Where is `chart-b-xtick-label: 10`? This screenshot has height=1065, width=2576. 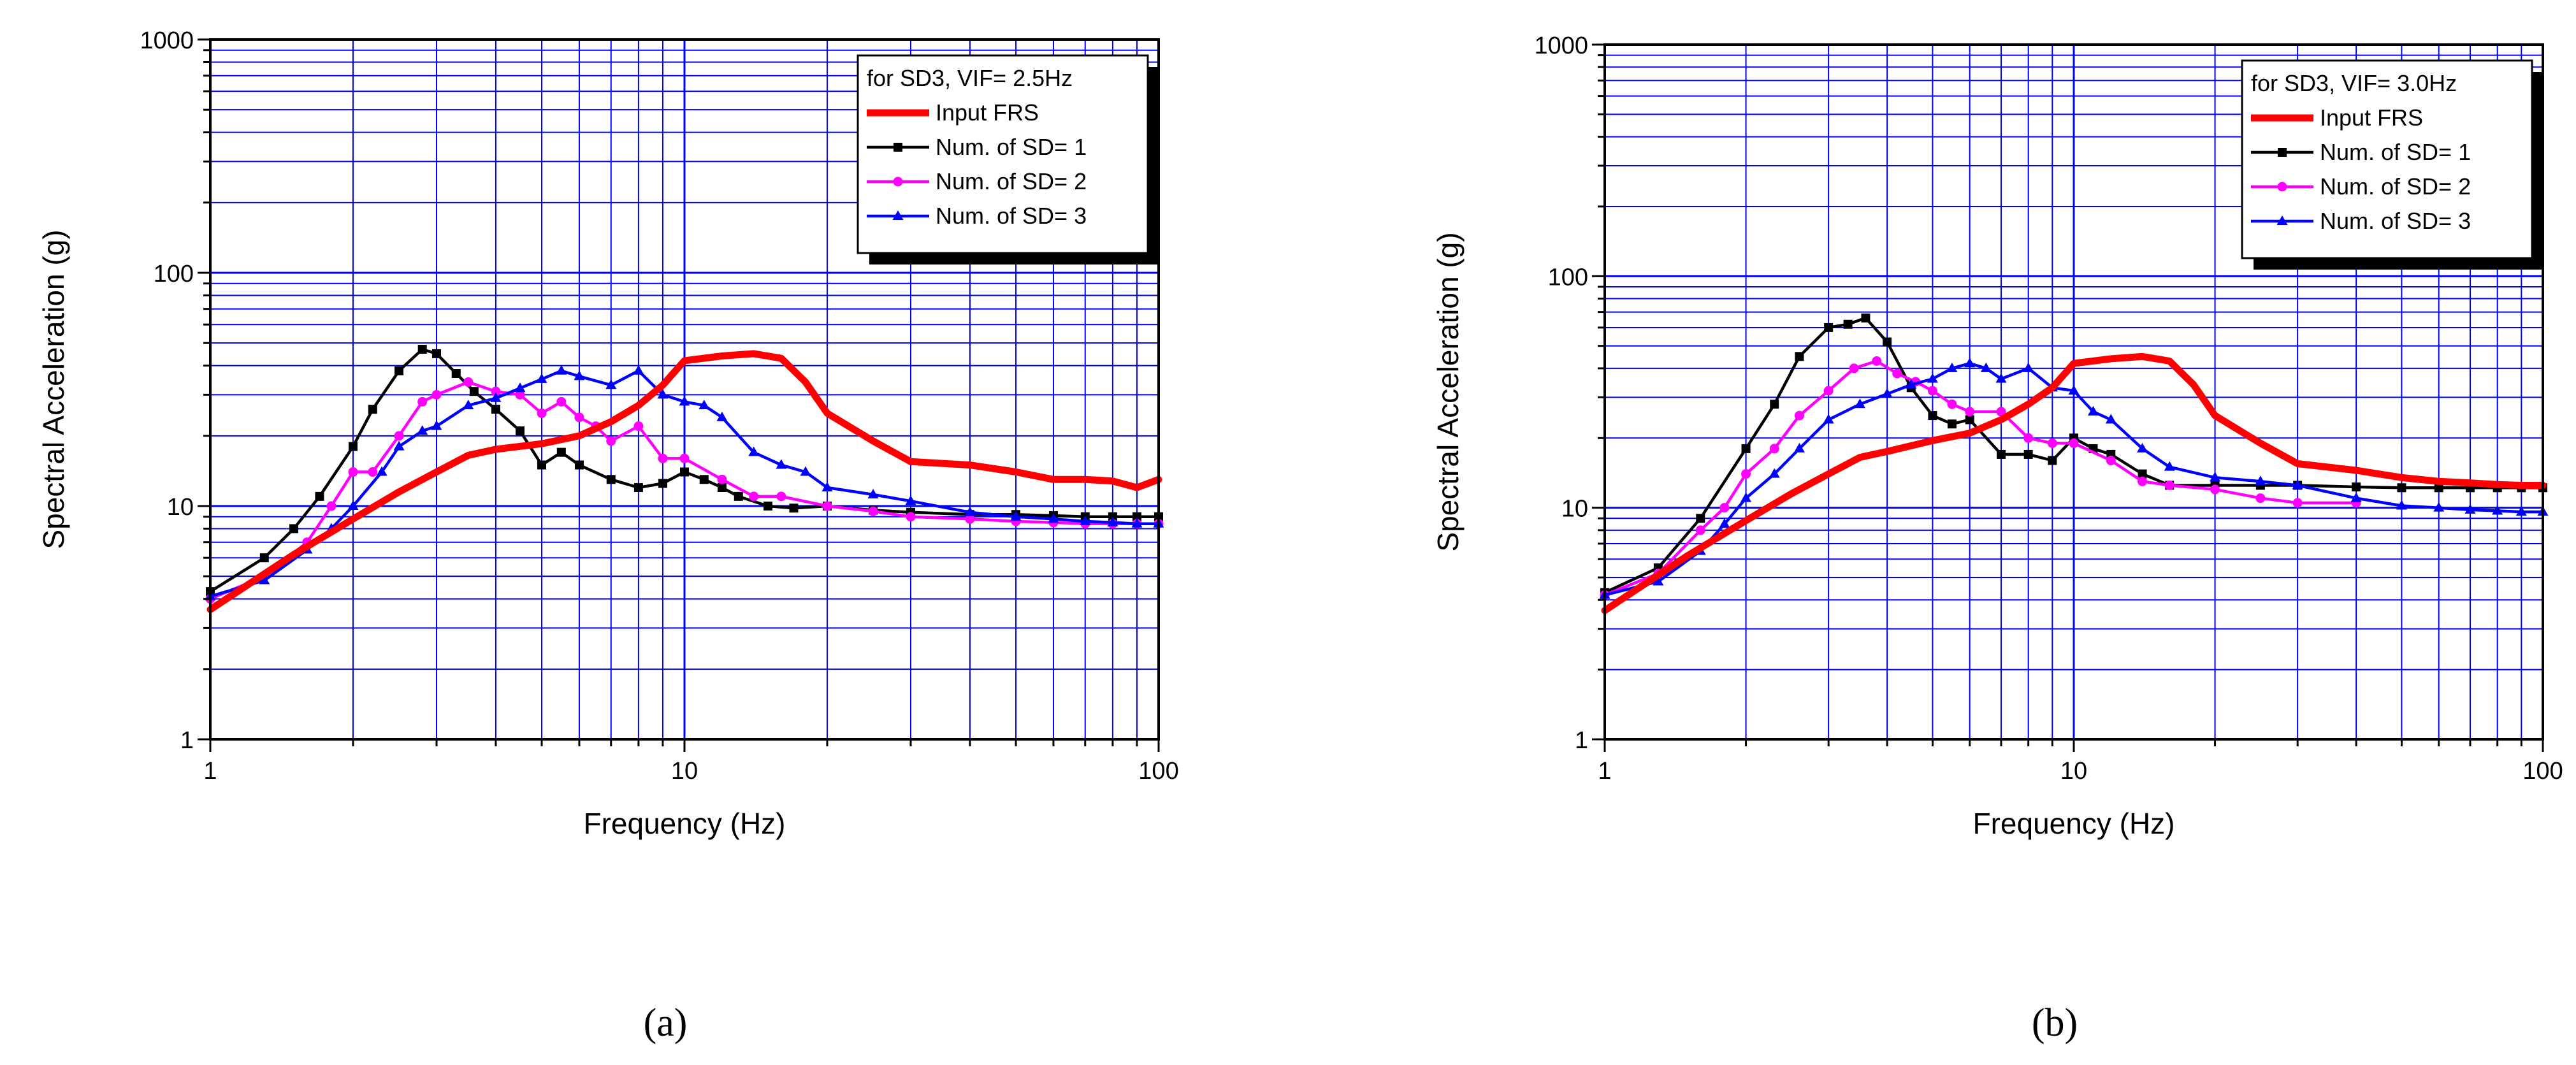
chart-b-xtick-label: 10 is located at coordinates (2073, 771).